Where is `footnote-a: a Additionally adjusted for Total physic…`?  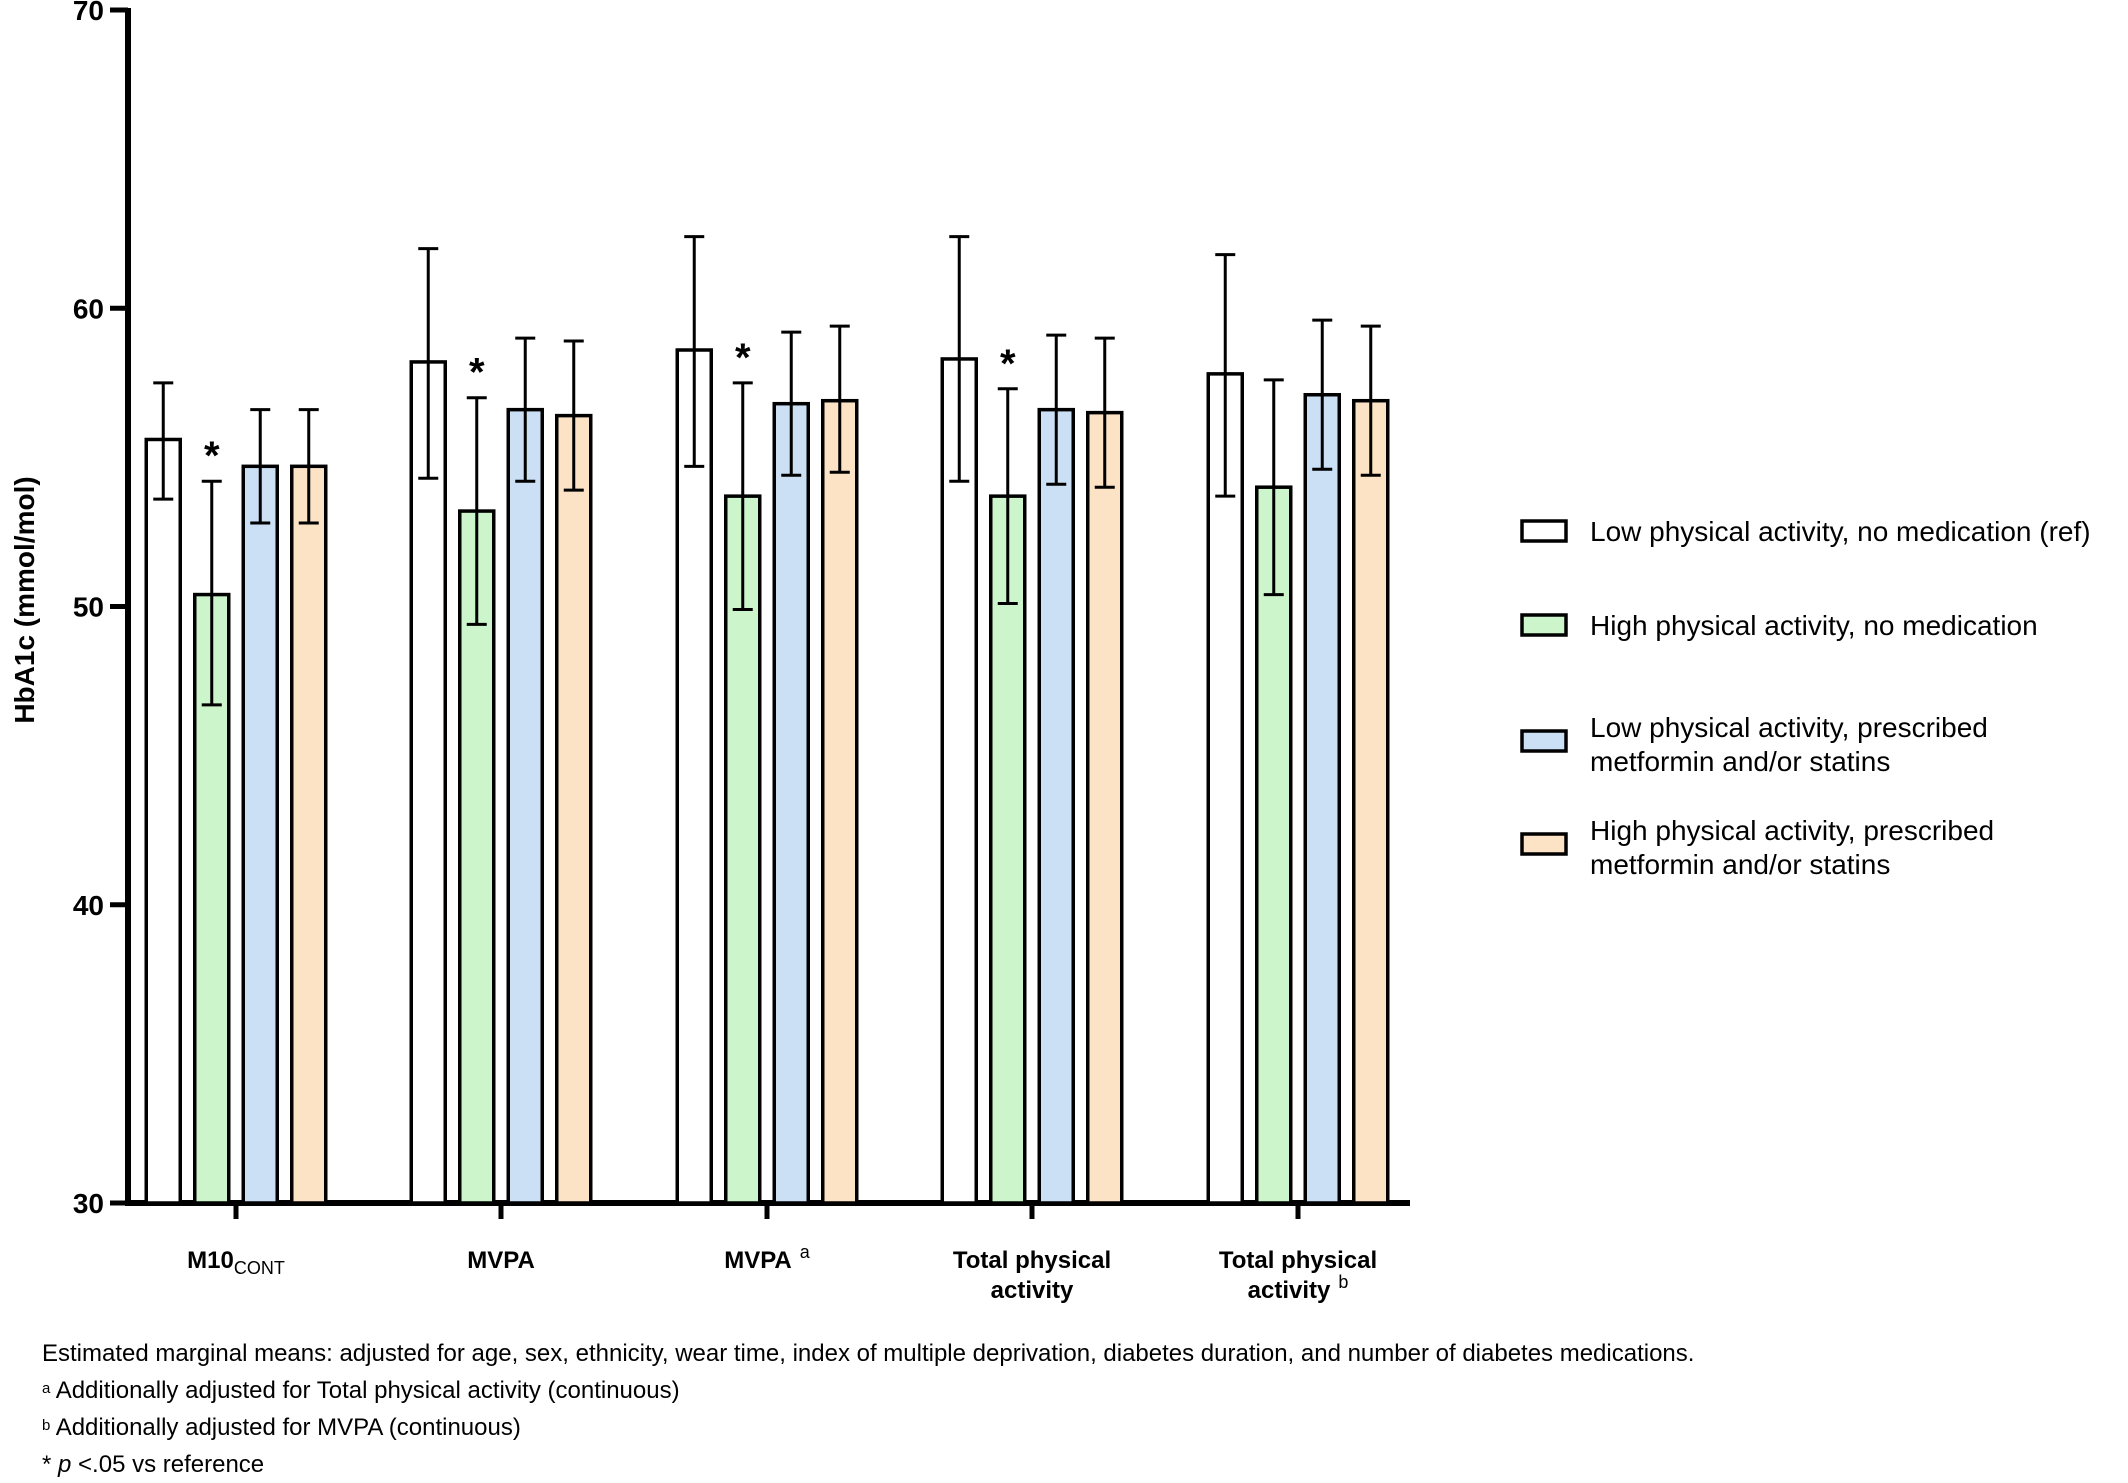 footnote-a: a Additionally adjusted for Total physic… is located at coordinates (361, 1390).